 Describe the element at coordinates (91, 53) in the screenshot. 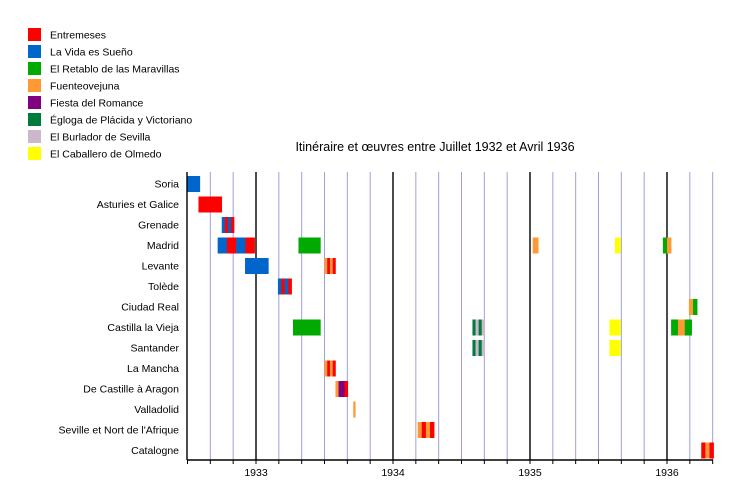

I see `legend-label: La Vida es Sueño` at that location.